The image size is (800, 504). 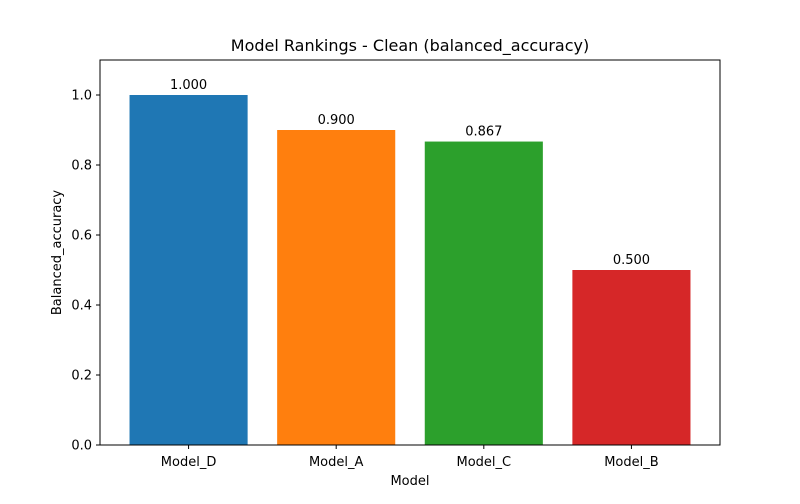 What do you see at coordinates (409, 481) in the screenshot?
I see `x-axis-label: Model` at bounding box center [409, 481].